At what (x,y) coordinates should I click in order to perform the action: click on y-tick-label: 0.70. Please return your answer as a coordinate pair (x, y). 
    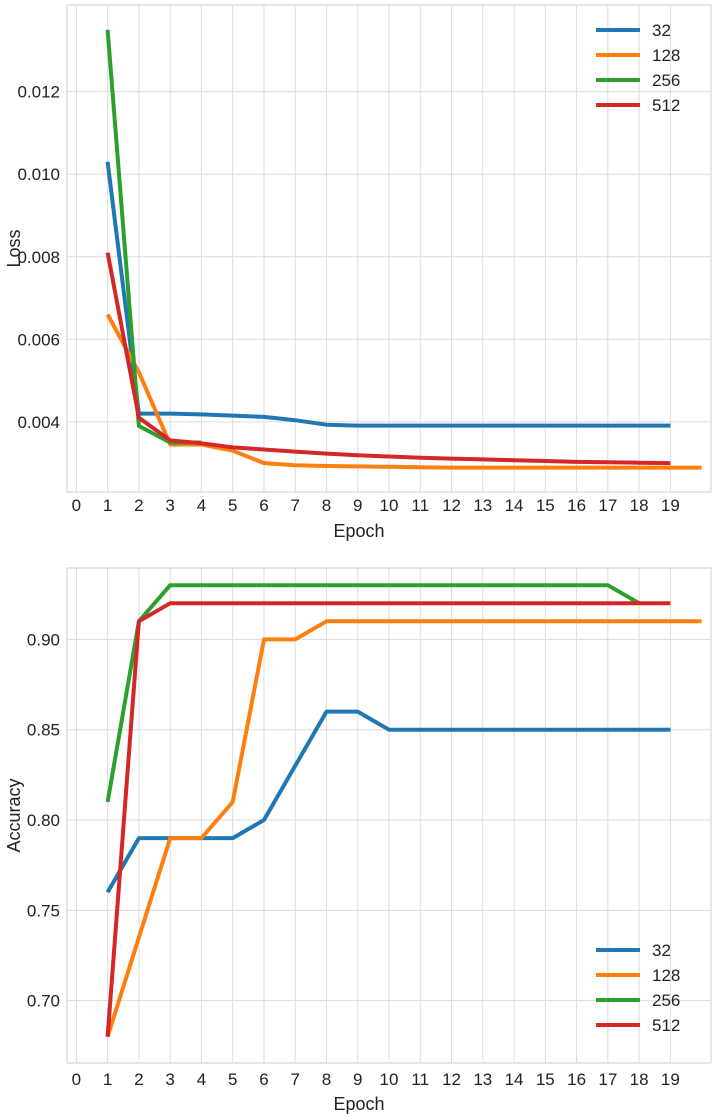
    Looking at the image, I should click on (43, 1001).